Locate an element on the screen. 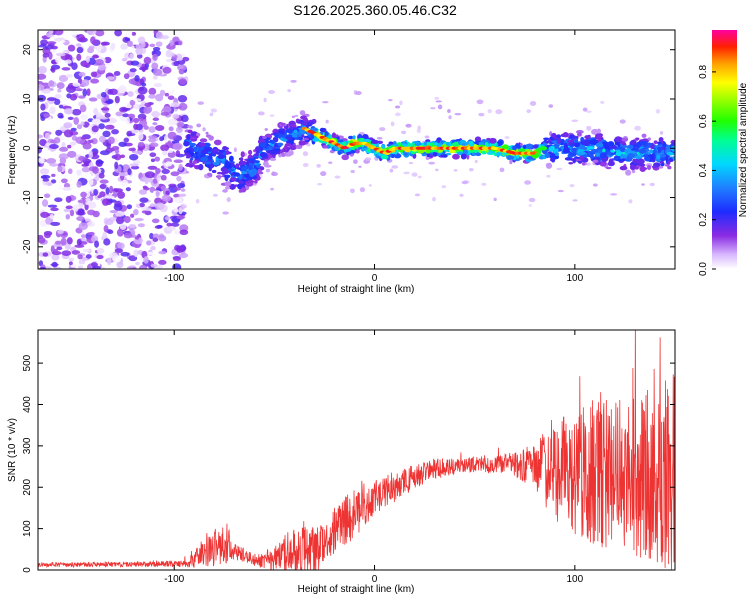 Image resolution: width=750 pixels, height=600 pixels. y-tick-label: 0 is located at coordinates (27, 148).